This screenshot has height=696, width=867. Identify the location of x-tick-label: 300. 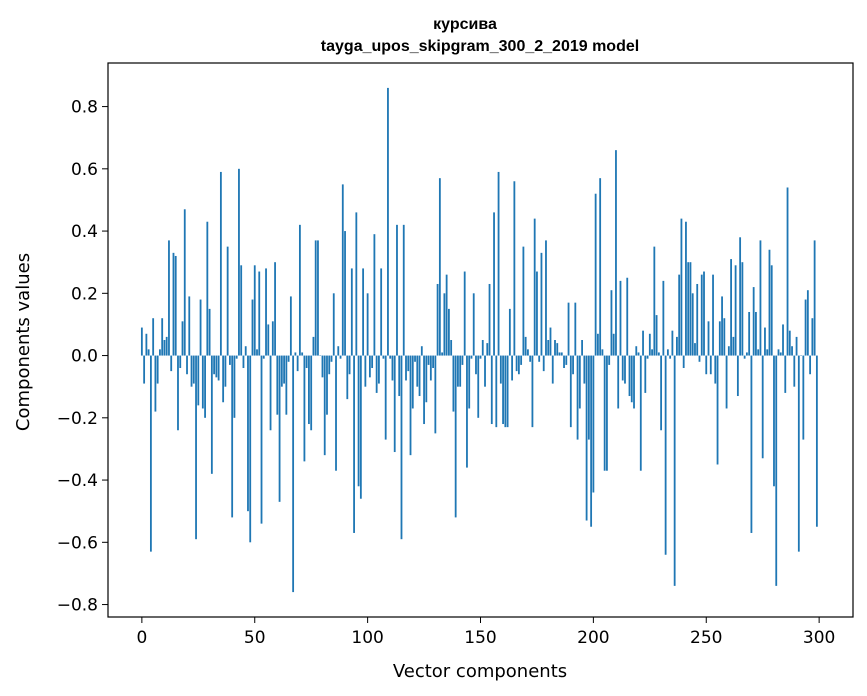
(819, 638).